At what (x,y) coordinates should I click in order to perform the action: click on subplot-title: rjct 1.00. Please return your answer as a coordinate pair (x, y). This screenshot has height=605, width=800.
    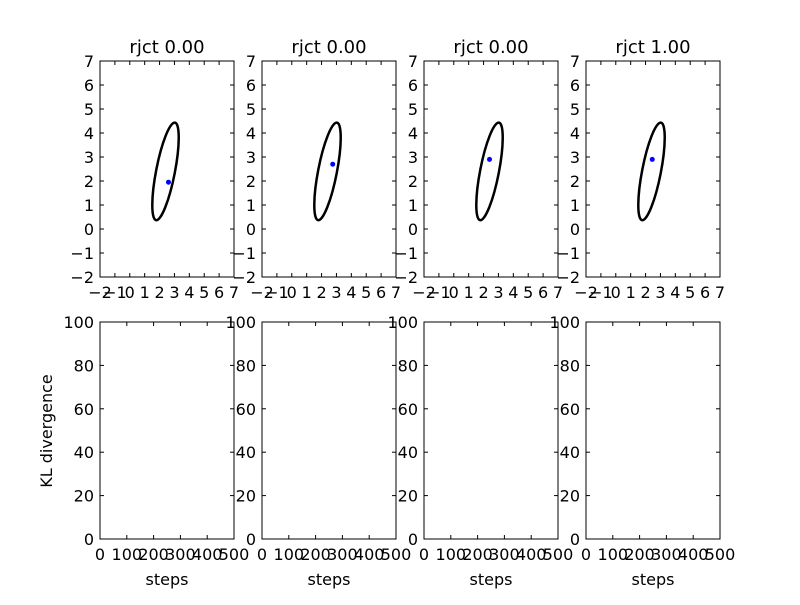
    Looking at the image, I should click on (652, 47).